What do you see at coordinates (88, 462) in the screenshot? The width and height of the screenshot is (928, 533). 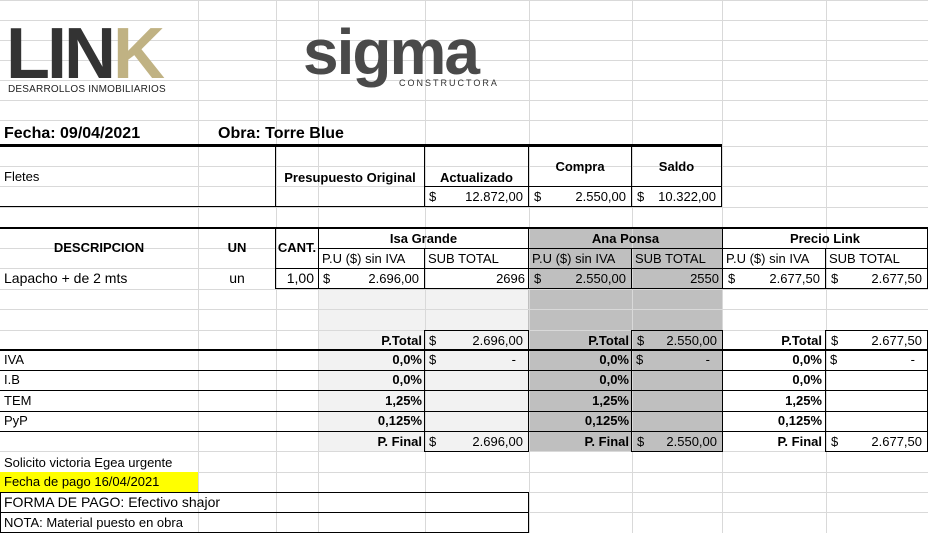 I see `solicito-note: Solicito victoria Egea urgente` at bounding box center [88, 462].